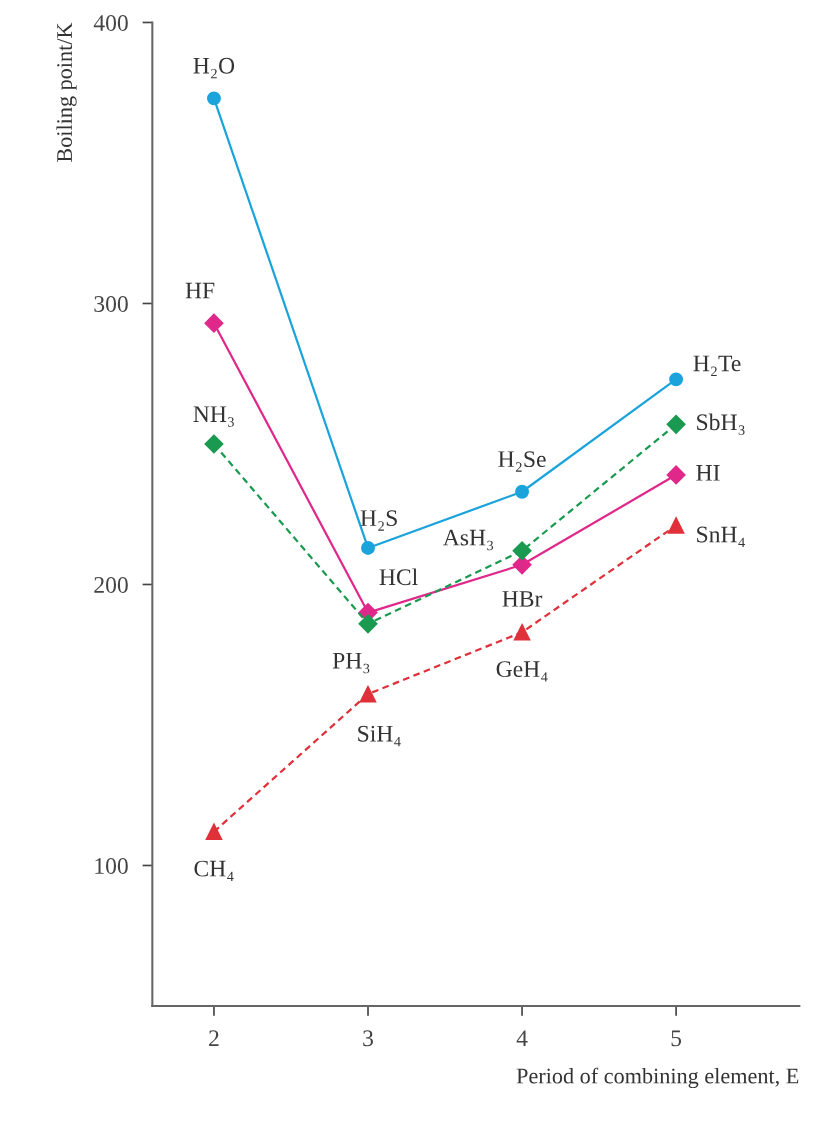  I want to click on annotation: H₂S, so click(378, 520).